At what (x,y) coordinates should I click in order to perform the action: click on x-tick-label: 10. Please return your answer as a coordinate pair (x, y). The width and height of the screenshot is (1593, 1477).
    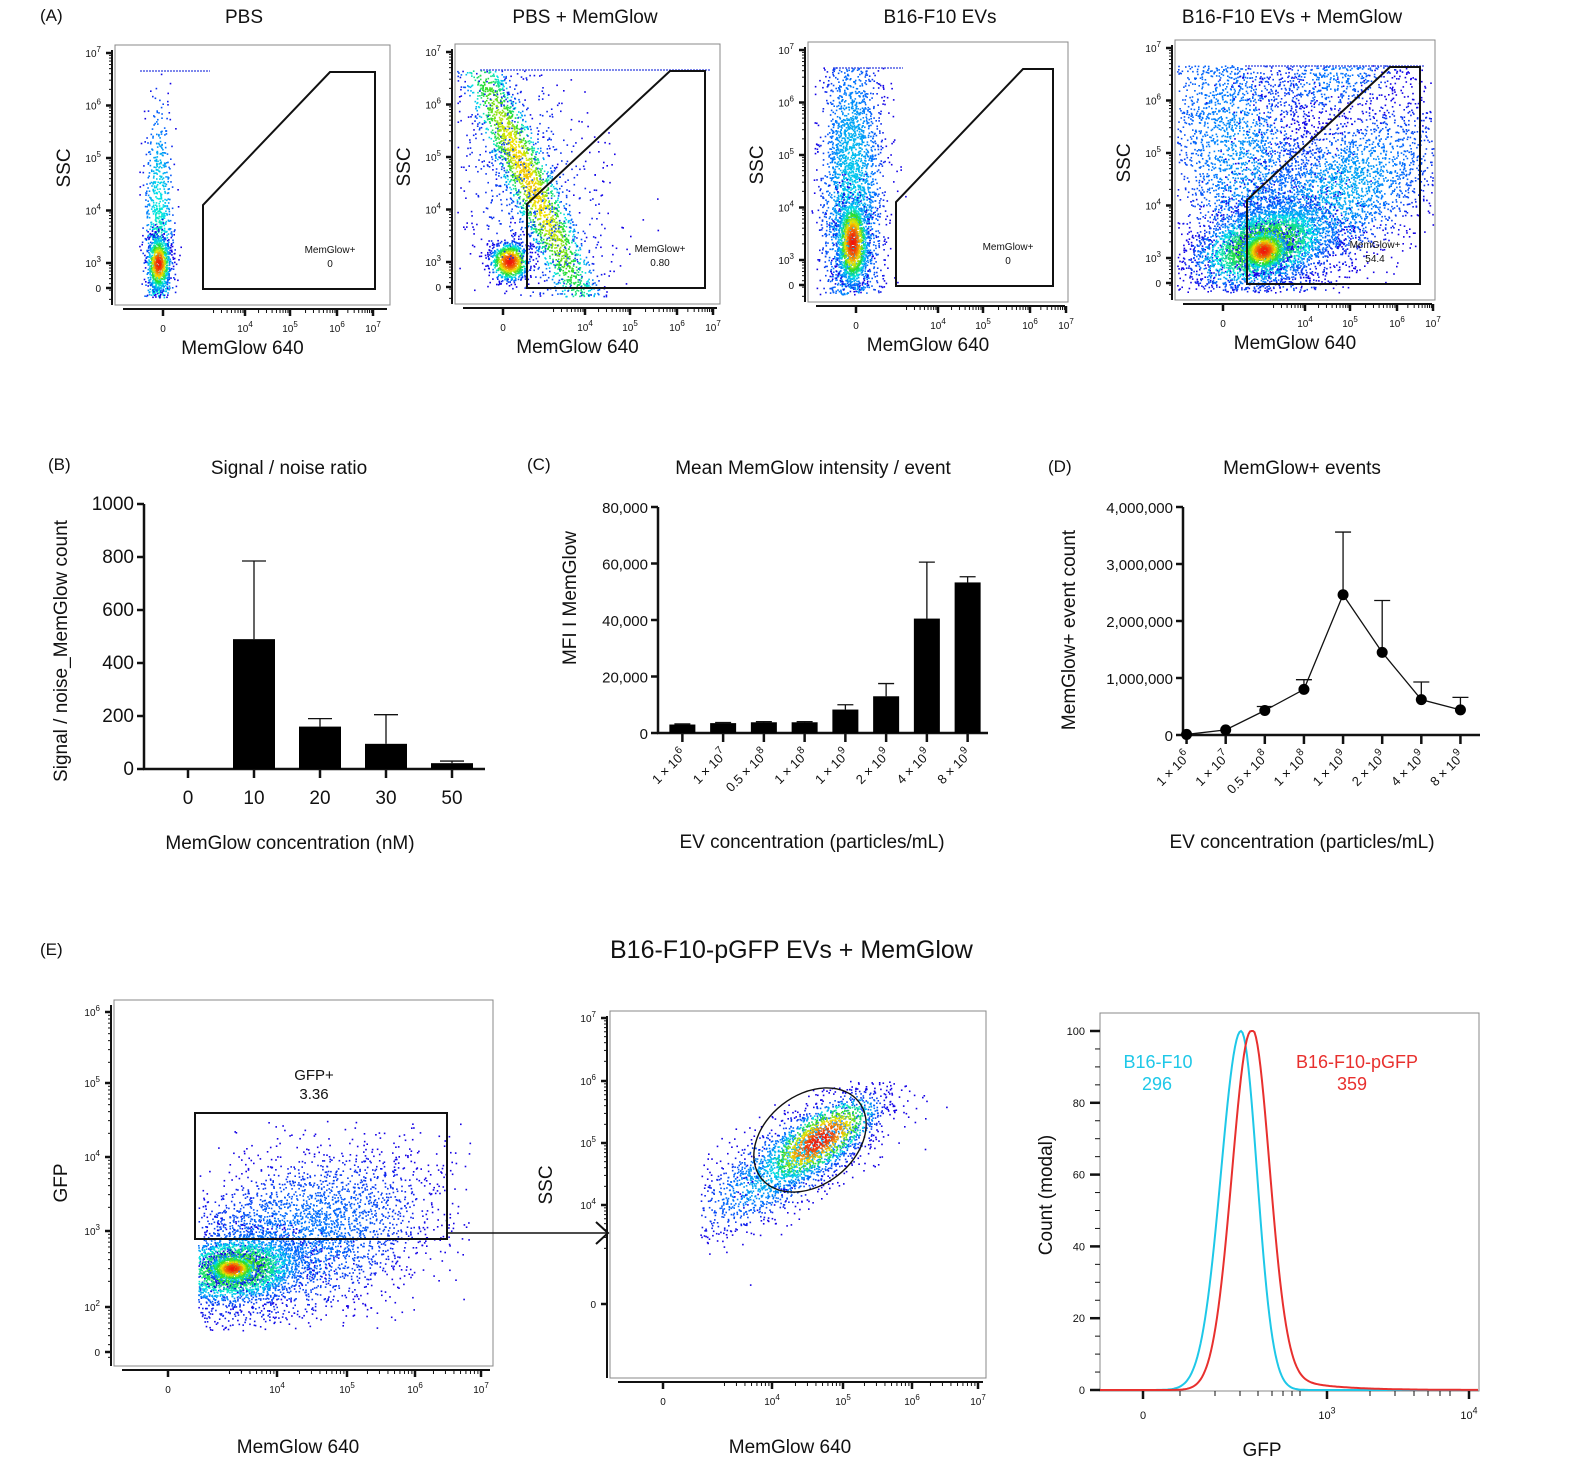
    Looking at the image, I should click on (253, 798).